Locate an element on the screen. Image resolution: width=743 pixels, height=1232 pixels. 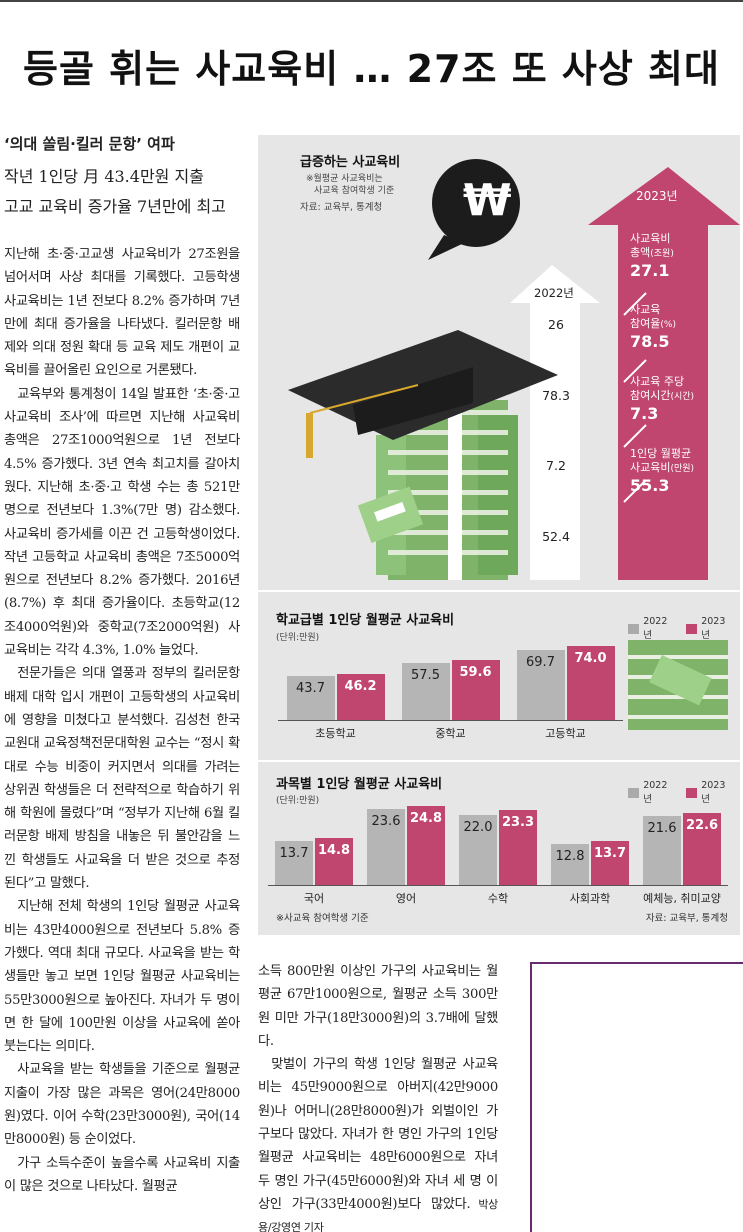
won-speech-bubble is located at coordinates (474, 209).